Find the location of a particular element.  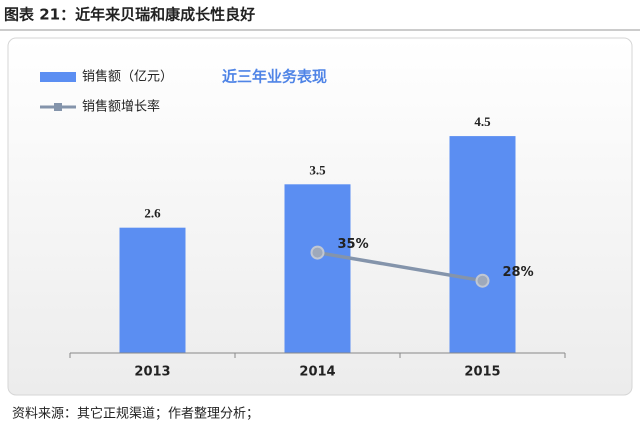

x-tick-label: 2015 is located at coordinates (482, 372).